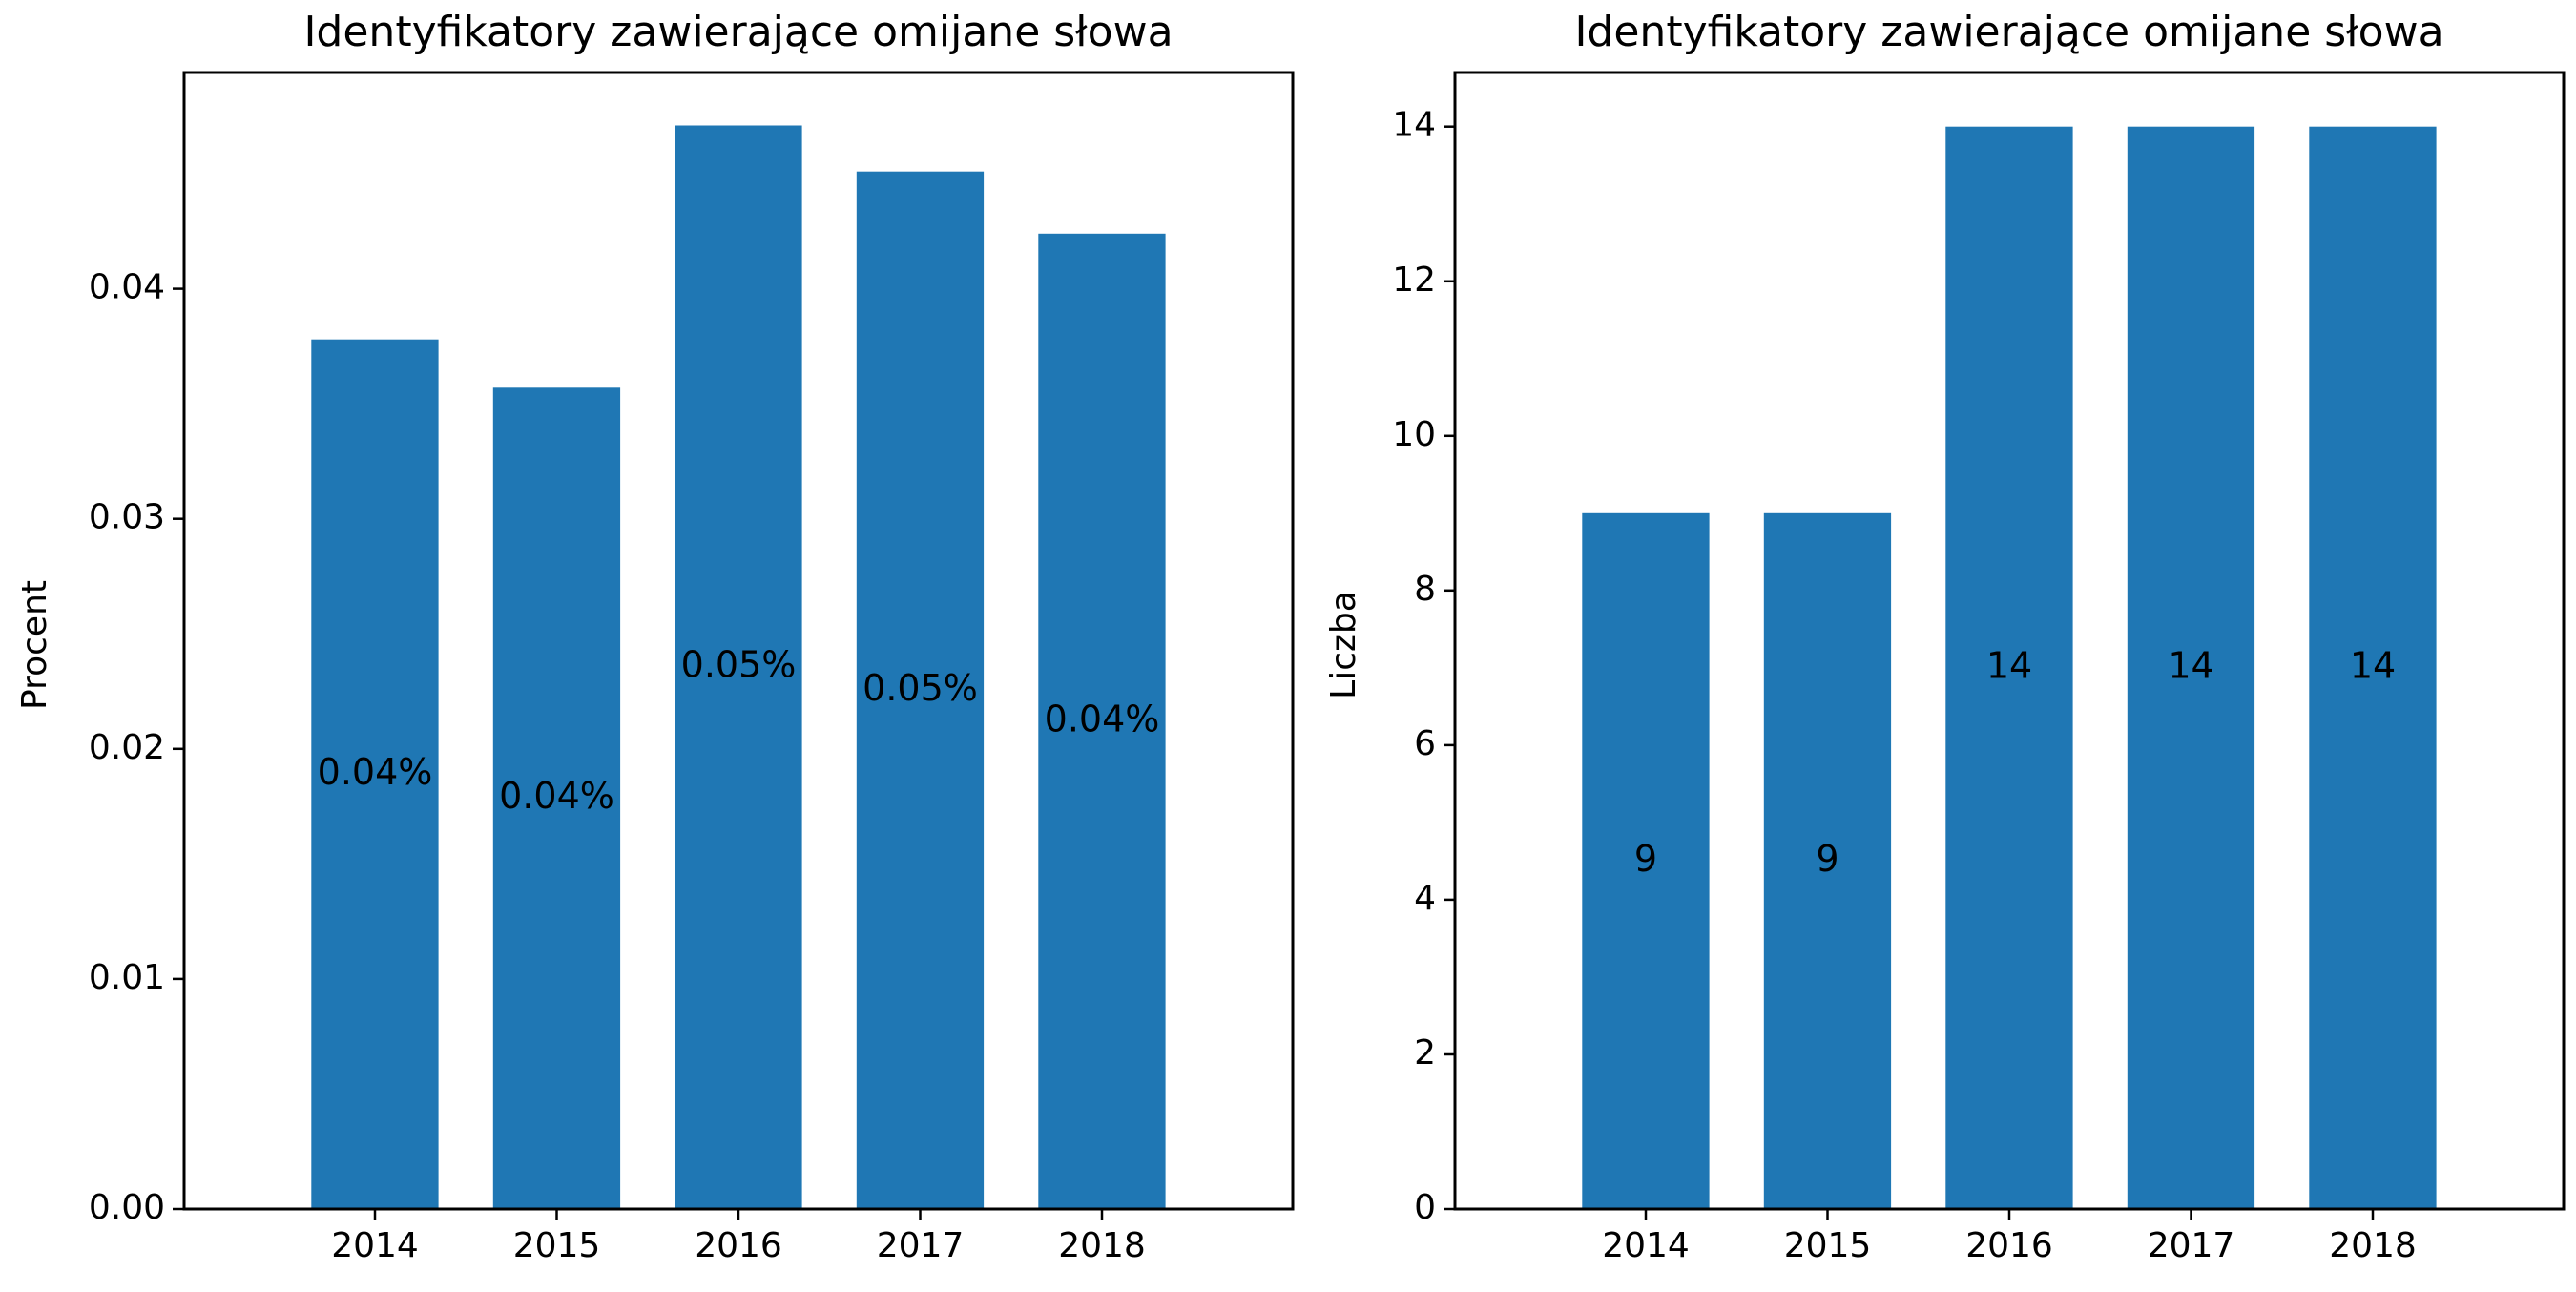  I want to click on percent-chart-y-tick-label-0.04: 0.04, so click(127, 288).